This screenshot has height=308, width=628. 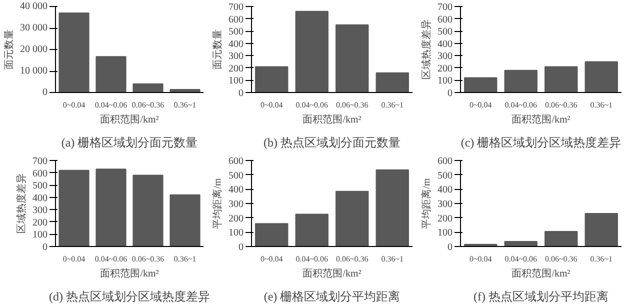 I want to click on y-tick-label: 40 000, so click(x=34, y=6).